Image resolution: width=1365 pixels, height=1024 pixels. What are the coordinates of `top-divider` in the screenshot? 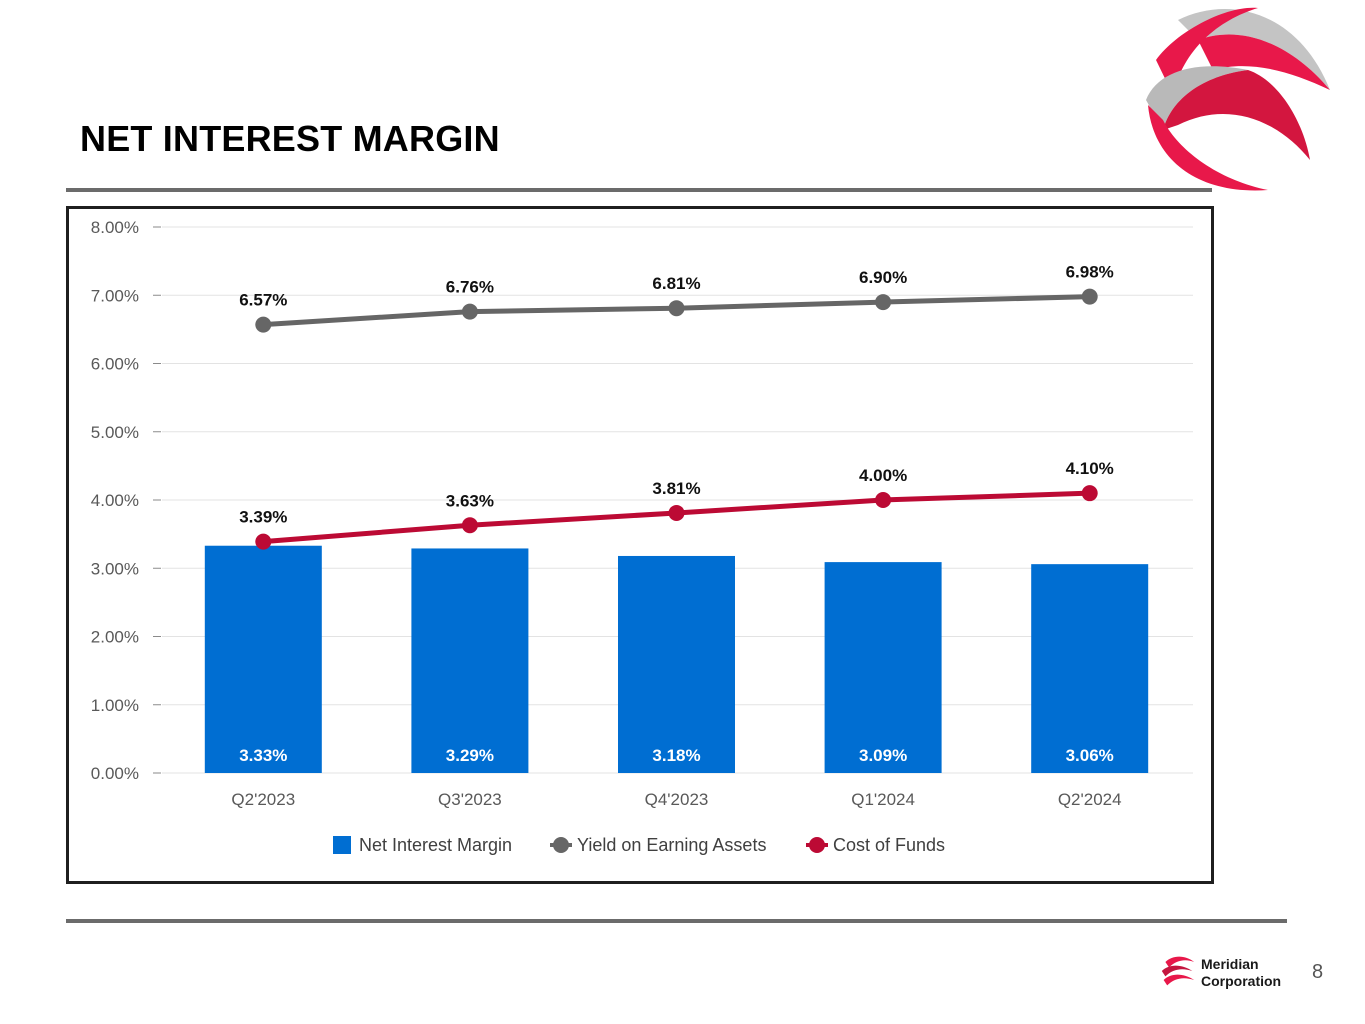 It's located at (639, 190).